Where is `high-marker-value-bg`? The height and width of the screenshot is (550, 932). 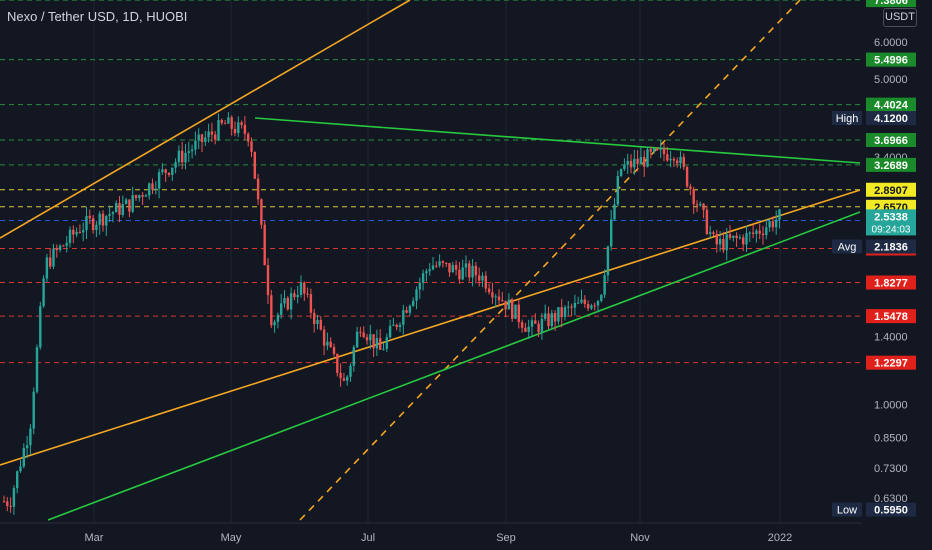
high-marker-value-bg is located at coordinates (891, 118).